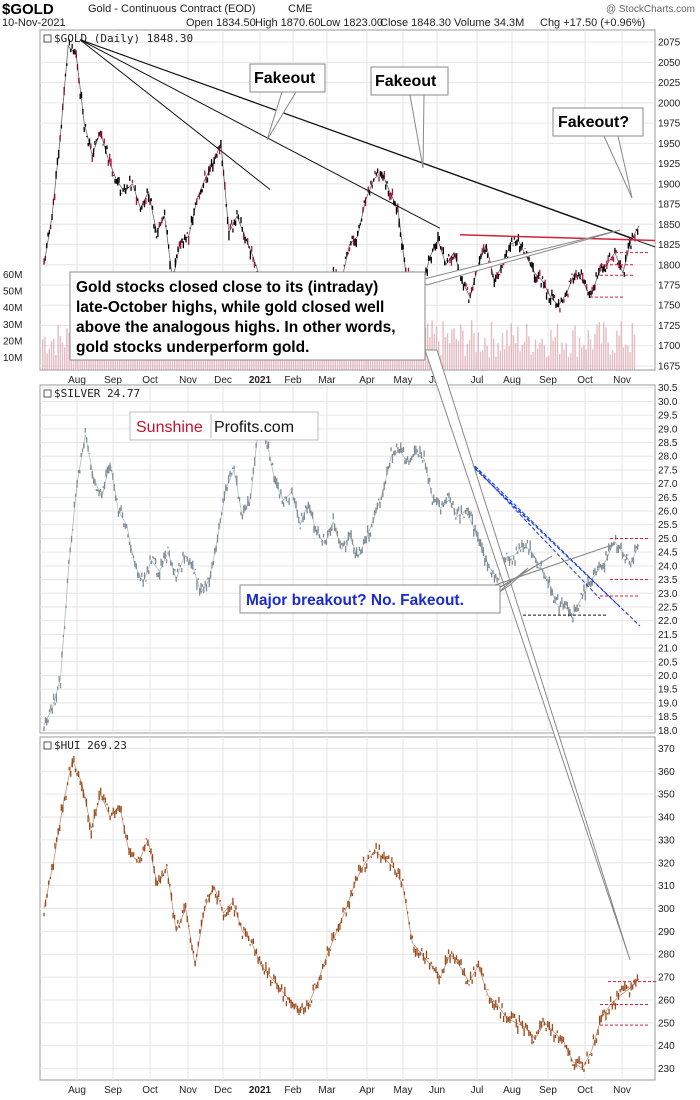 This screenshot has width=700, height=1100. Describe the element at coordinates (669, 286) in the screenshot. I see `gold-ytick-label: 1775` at that location.